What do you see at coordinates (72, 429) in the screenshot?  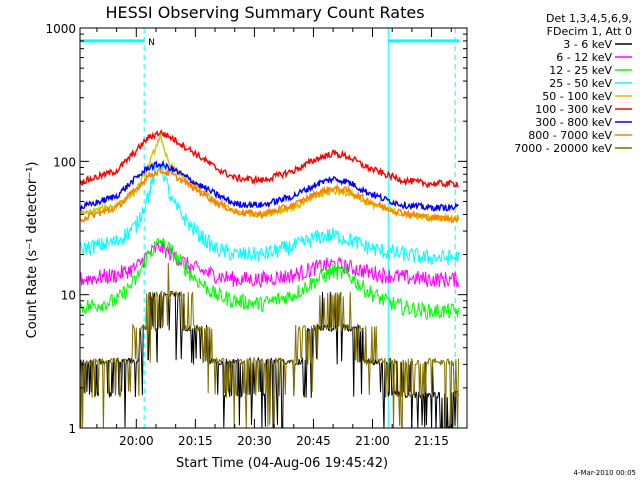 I see `y-tick-label: 1` at bounding box center [72, 429].